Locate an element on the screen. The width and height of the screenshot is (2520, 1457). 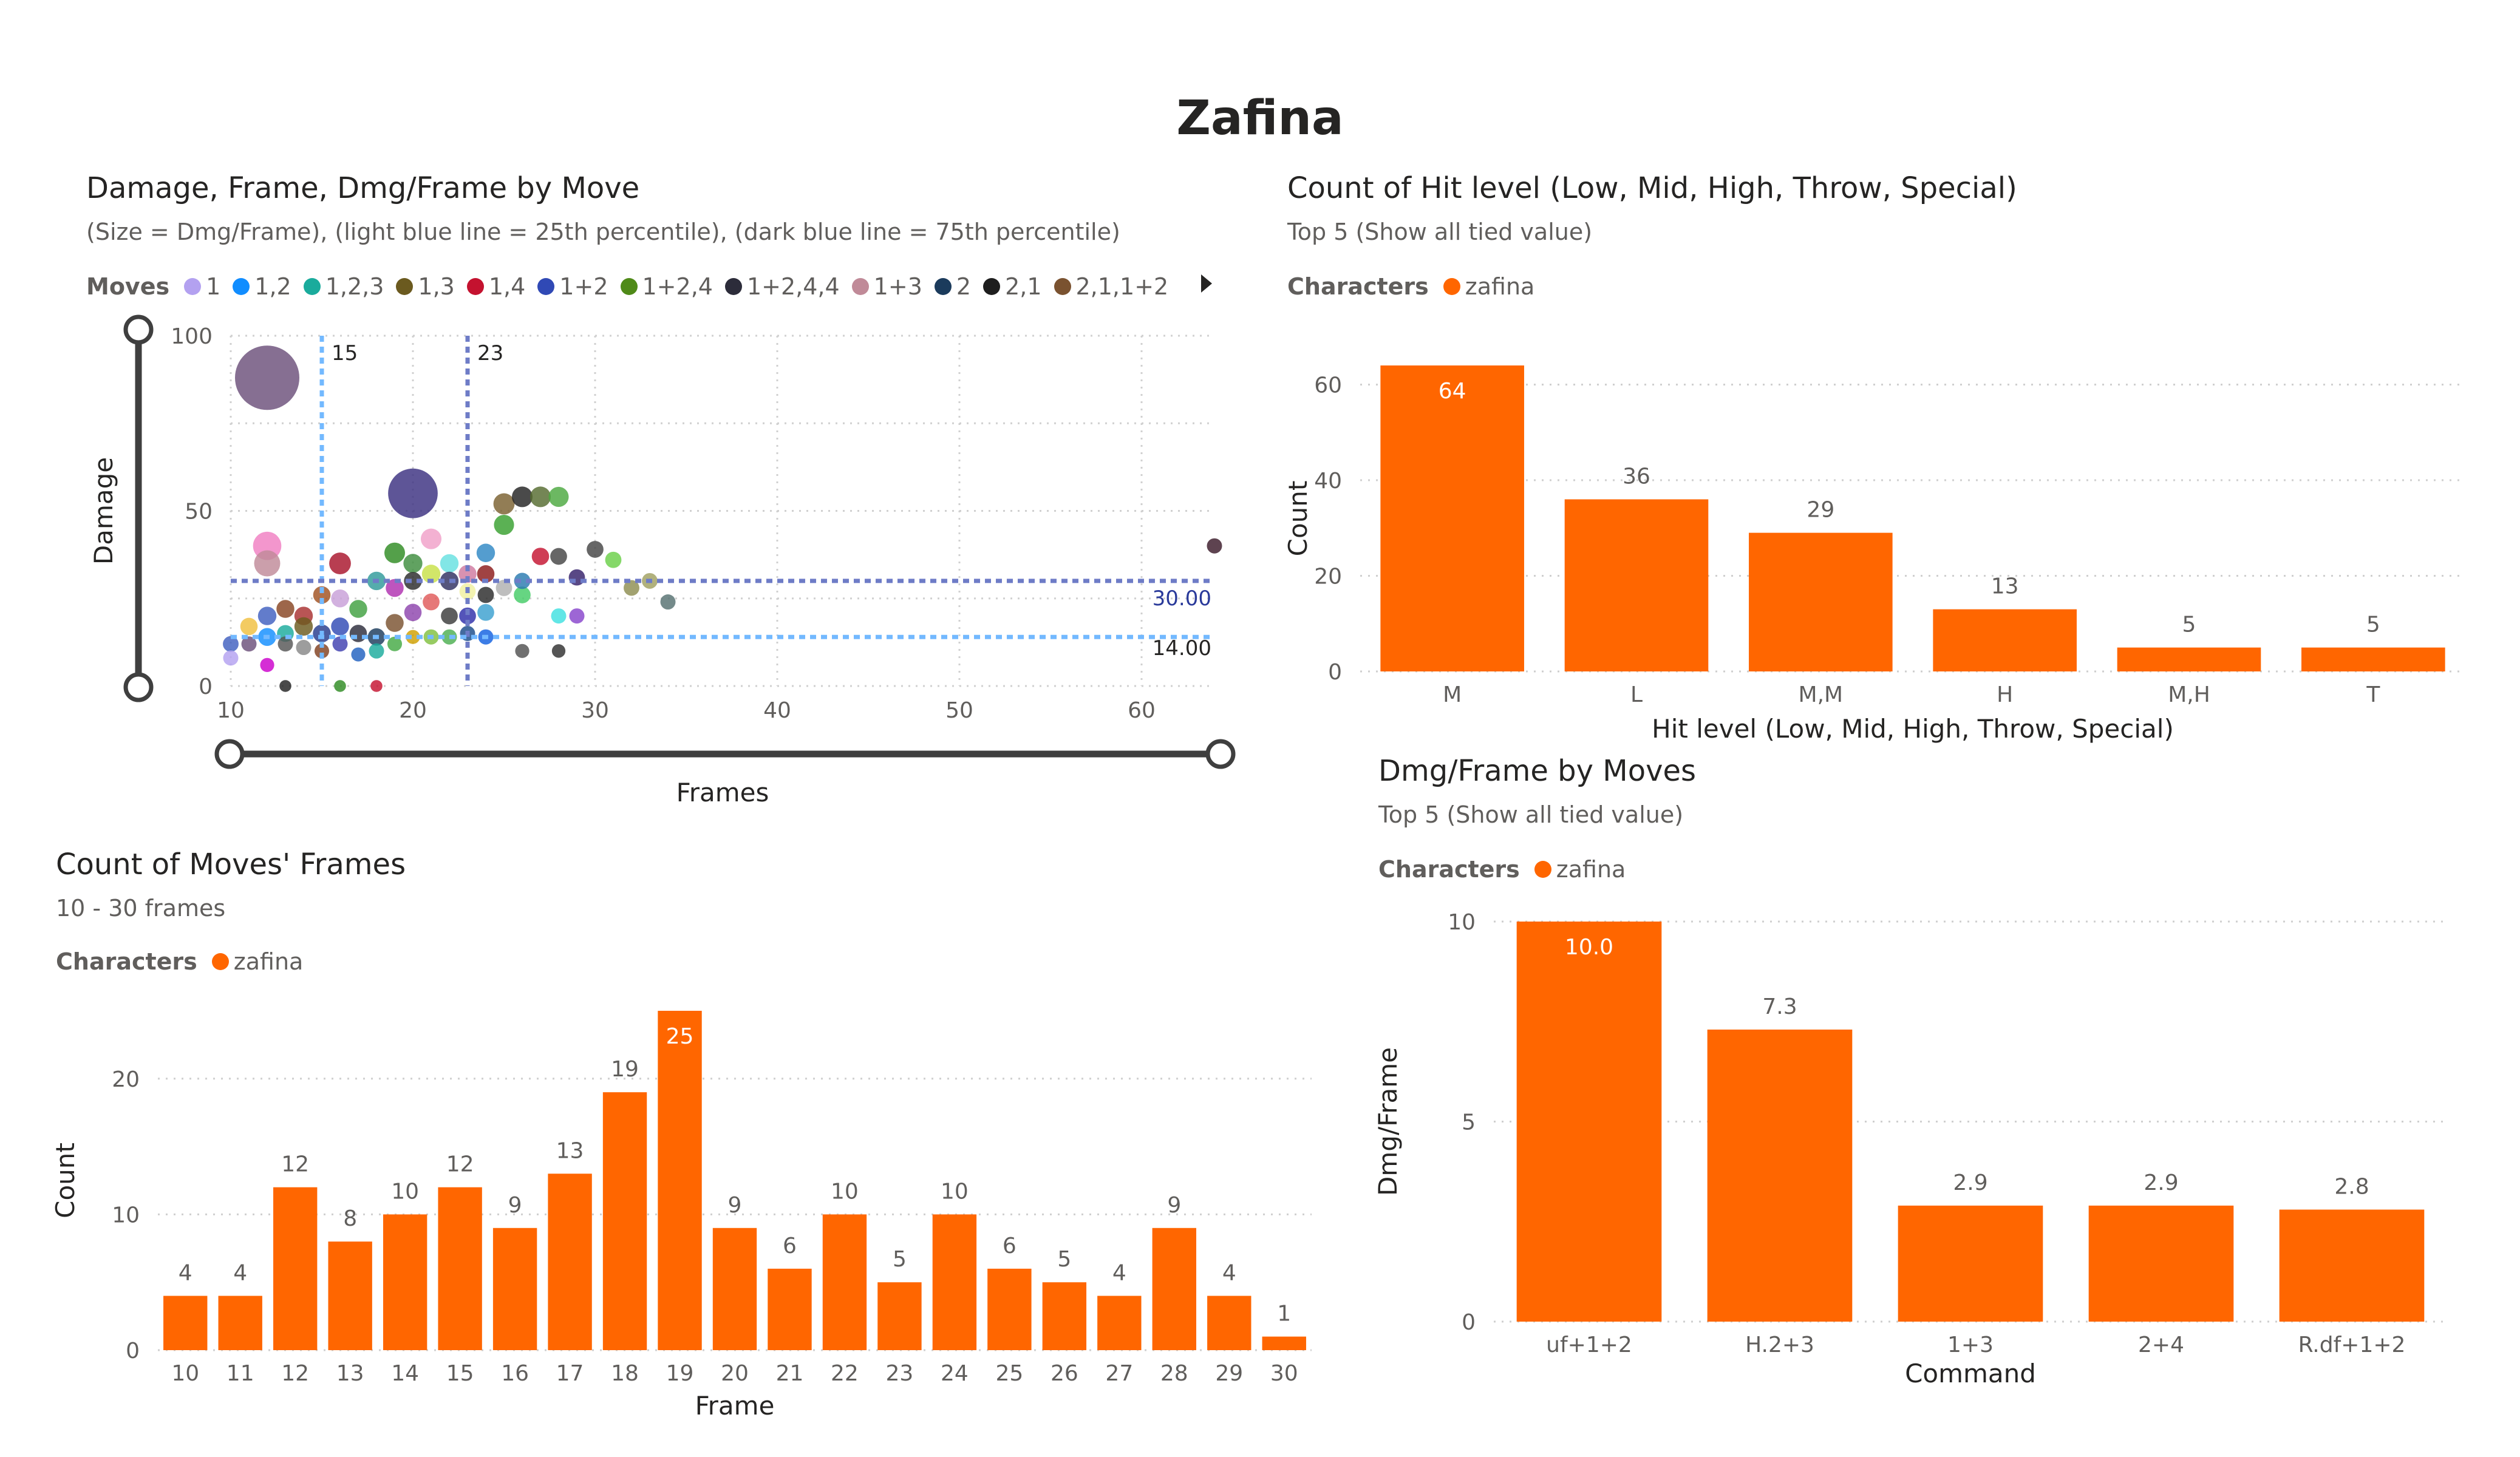
legend-item: 2 is located at coordinates (952, 286).